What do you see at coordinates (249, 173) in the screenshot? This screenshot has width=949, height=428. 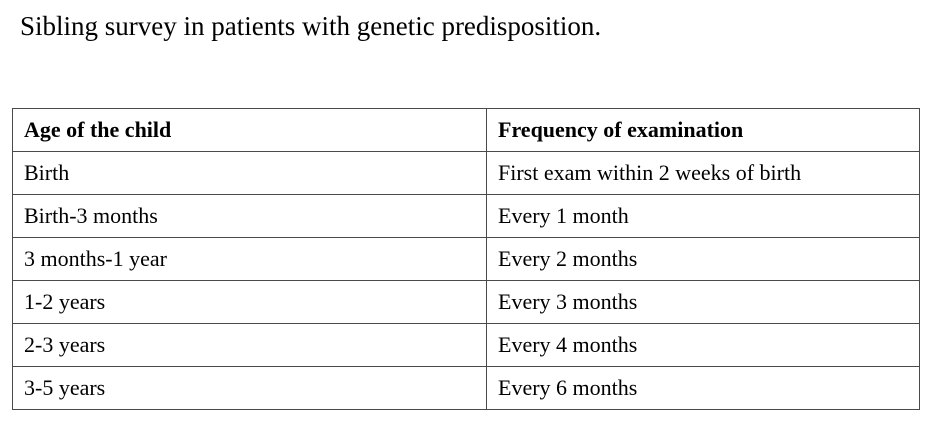 I see `cell-age: Birth` at bounding box center [249, 173].